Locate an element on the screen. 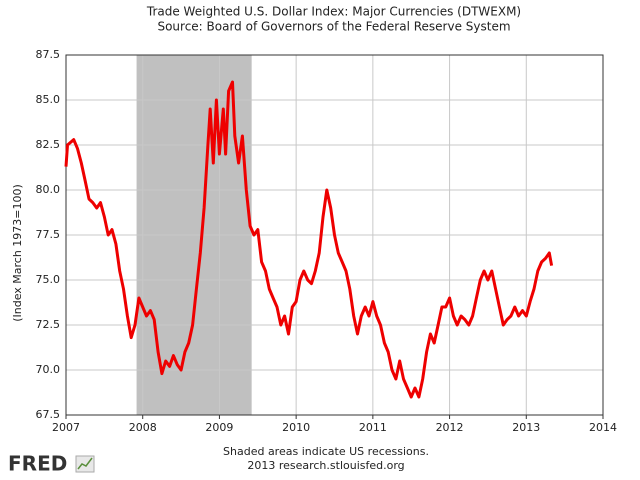  fred-logo: FRED is located at coordinates (37, 464).